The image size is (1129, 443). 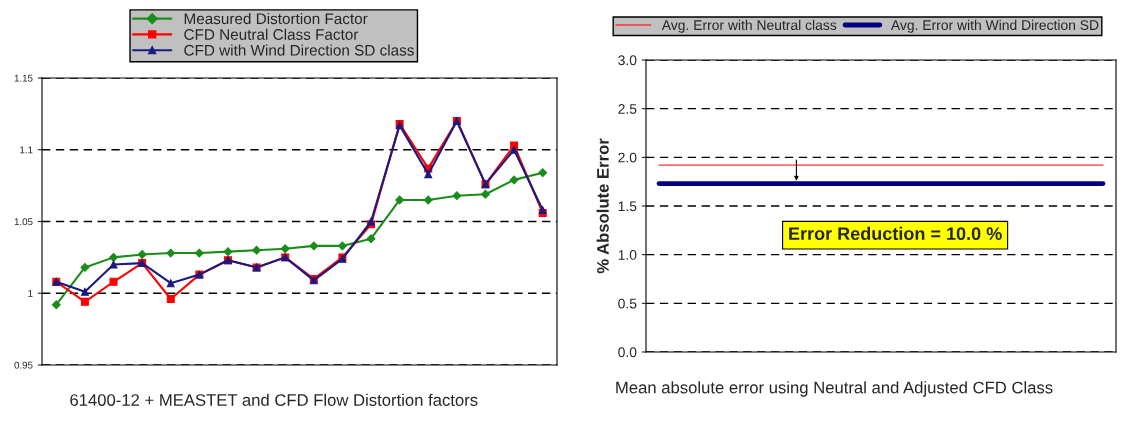 I want to click on y-tick-label: 1.0, so click(x=627, y=255).